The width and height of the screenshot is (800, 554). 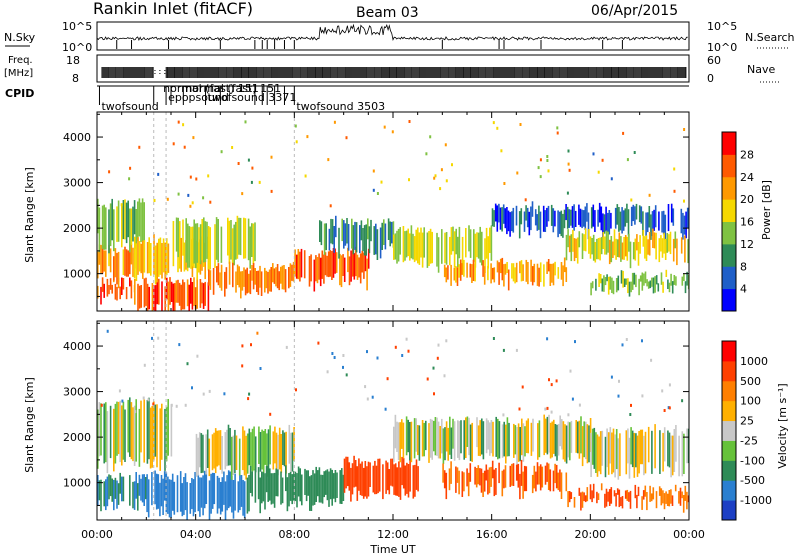 I want to click on colorbar-segment, so click(x=729, y=411).